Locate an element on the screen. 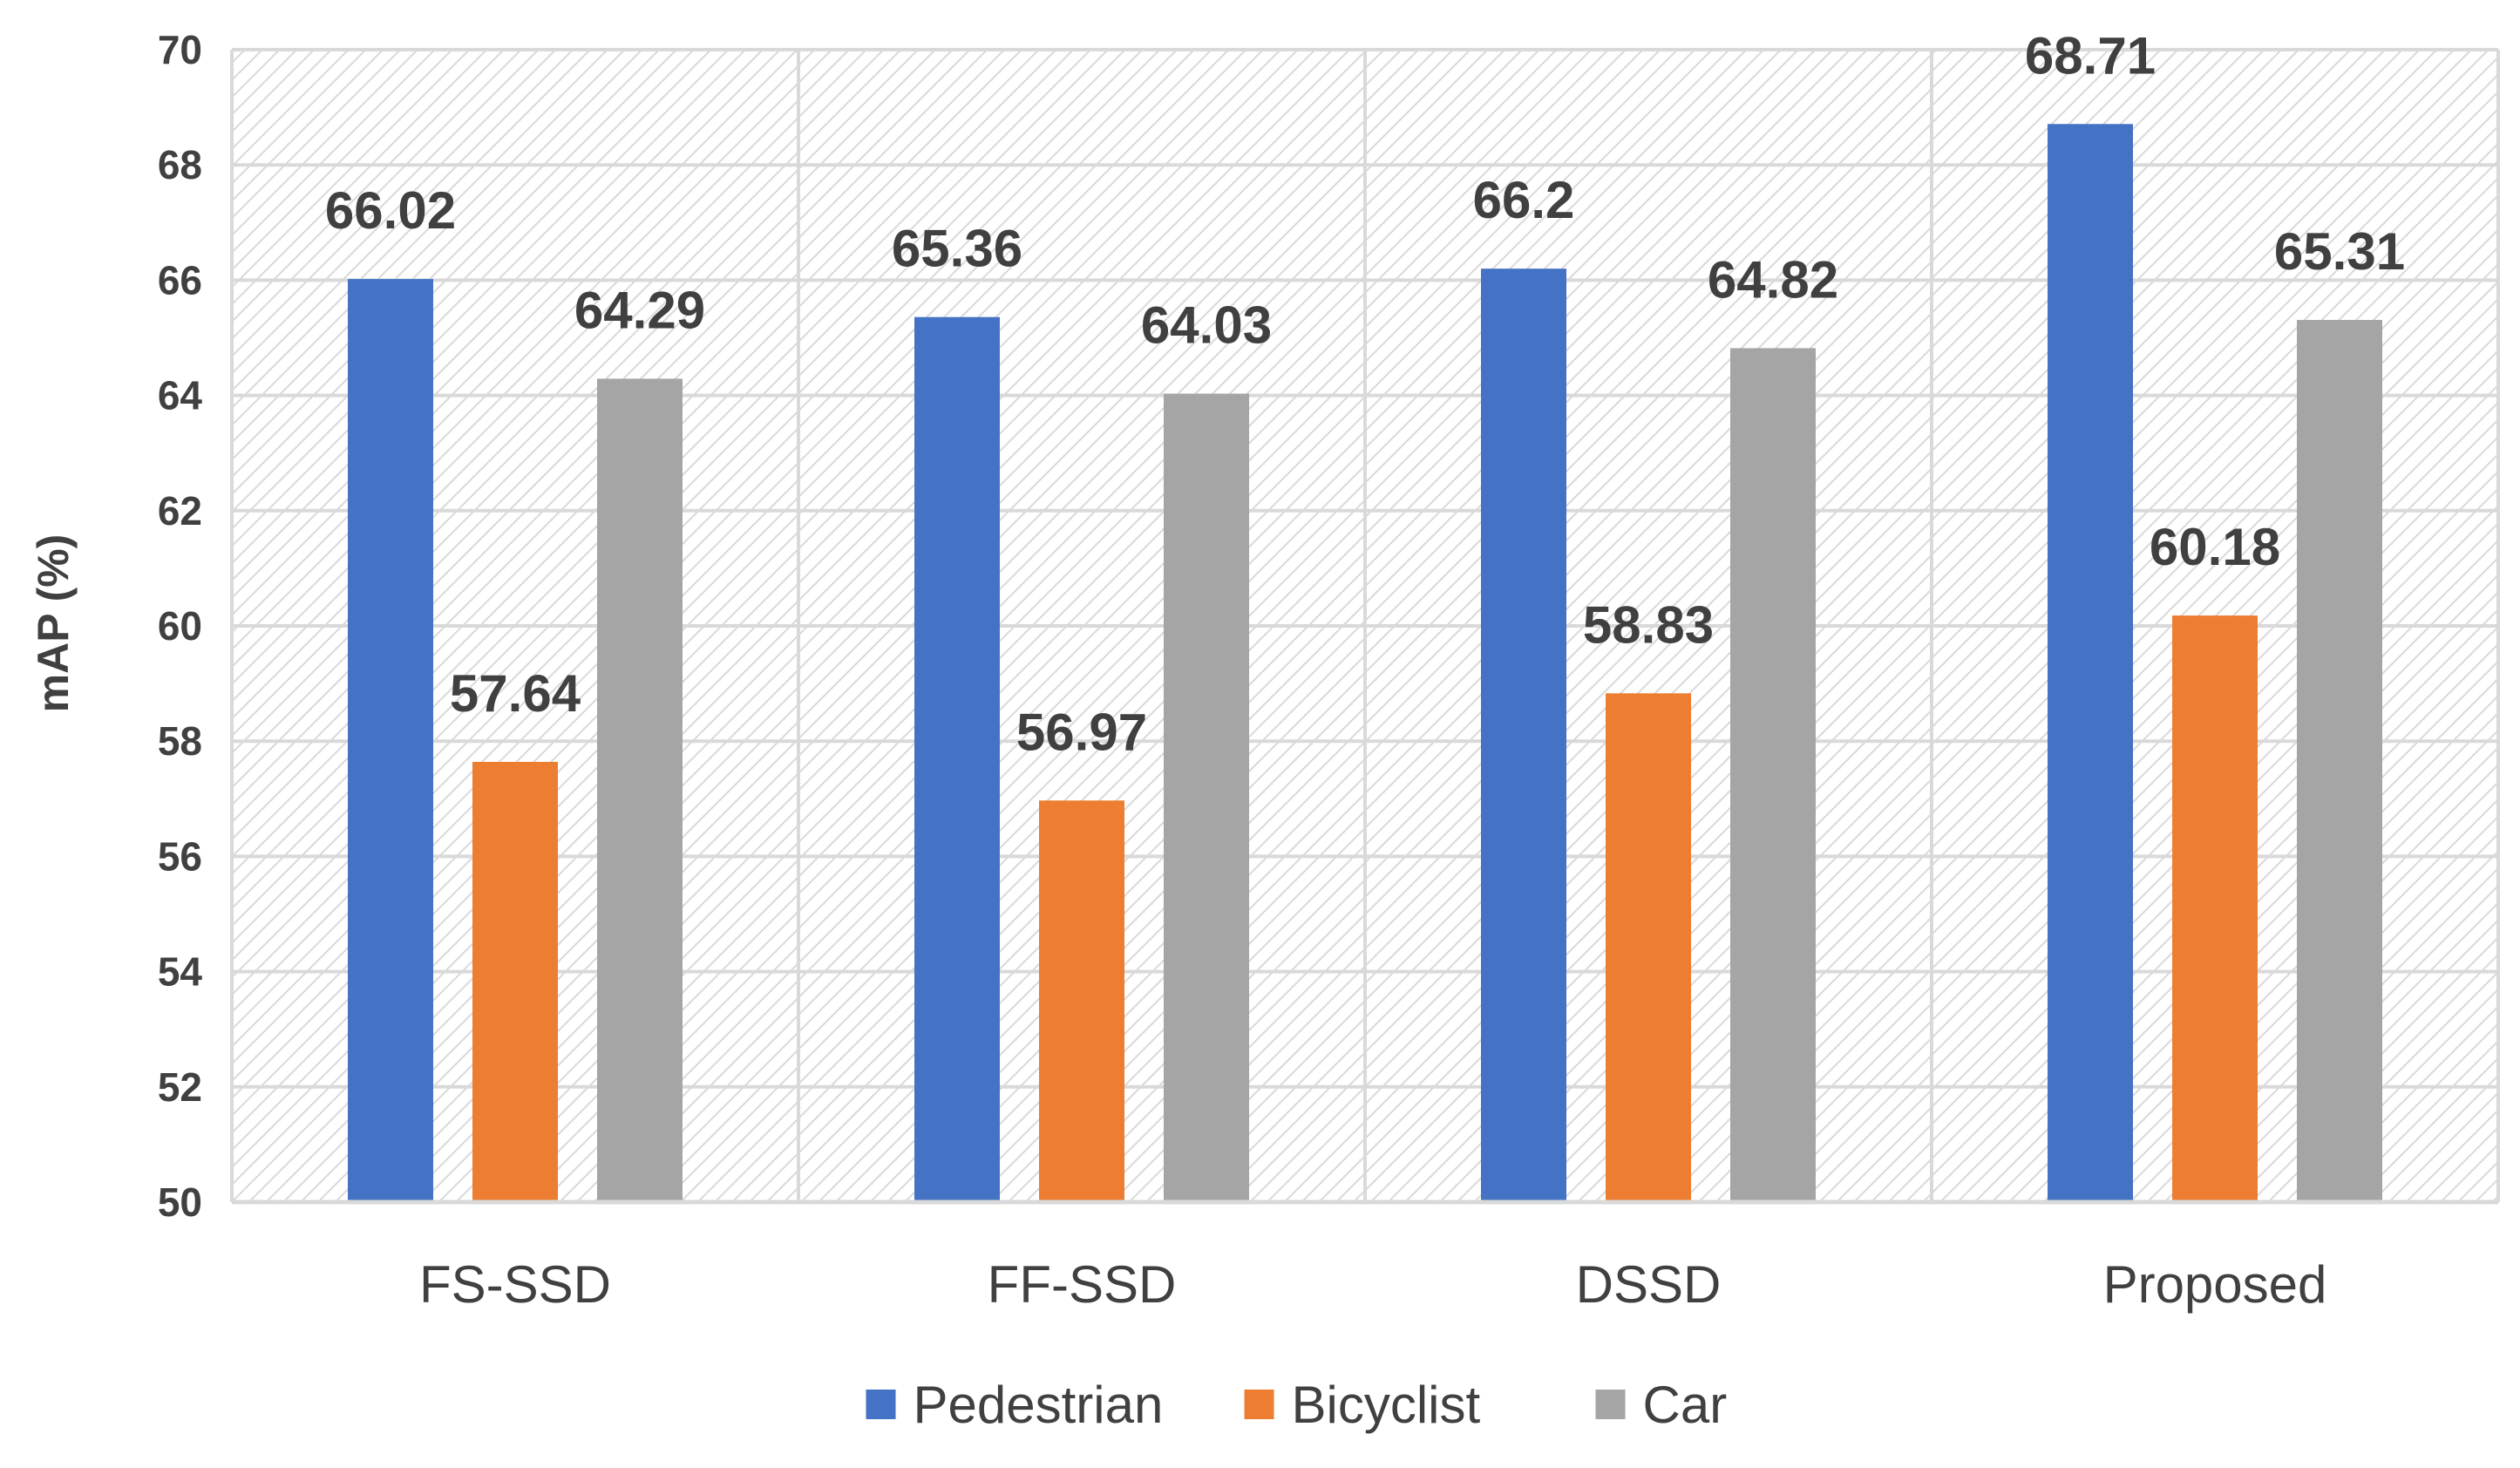 Image resolution: width=2520 pixels, height=1468 pixels. legend-label: Bicyclist is located at coordinates (1386, 1405).